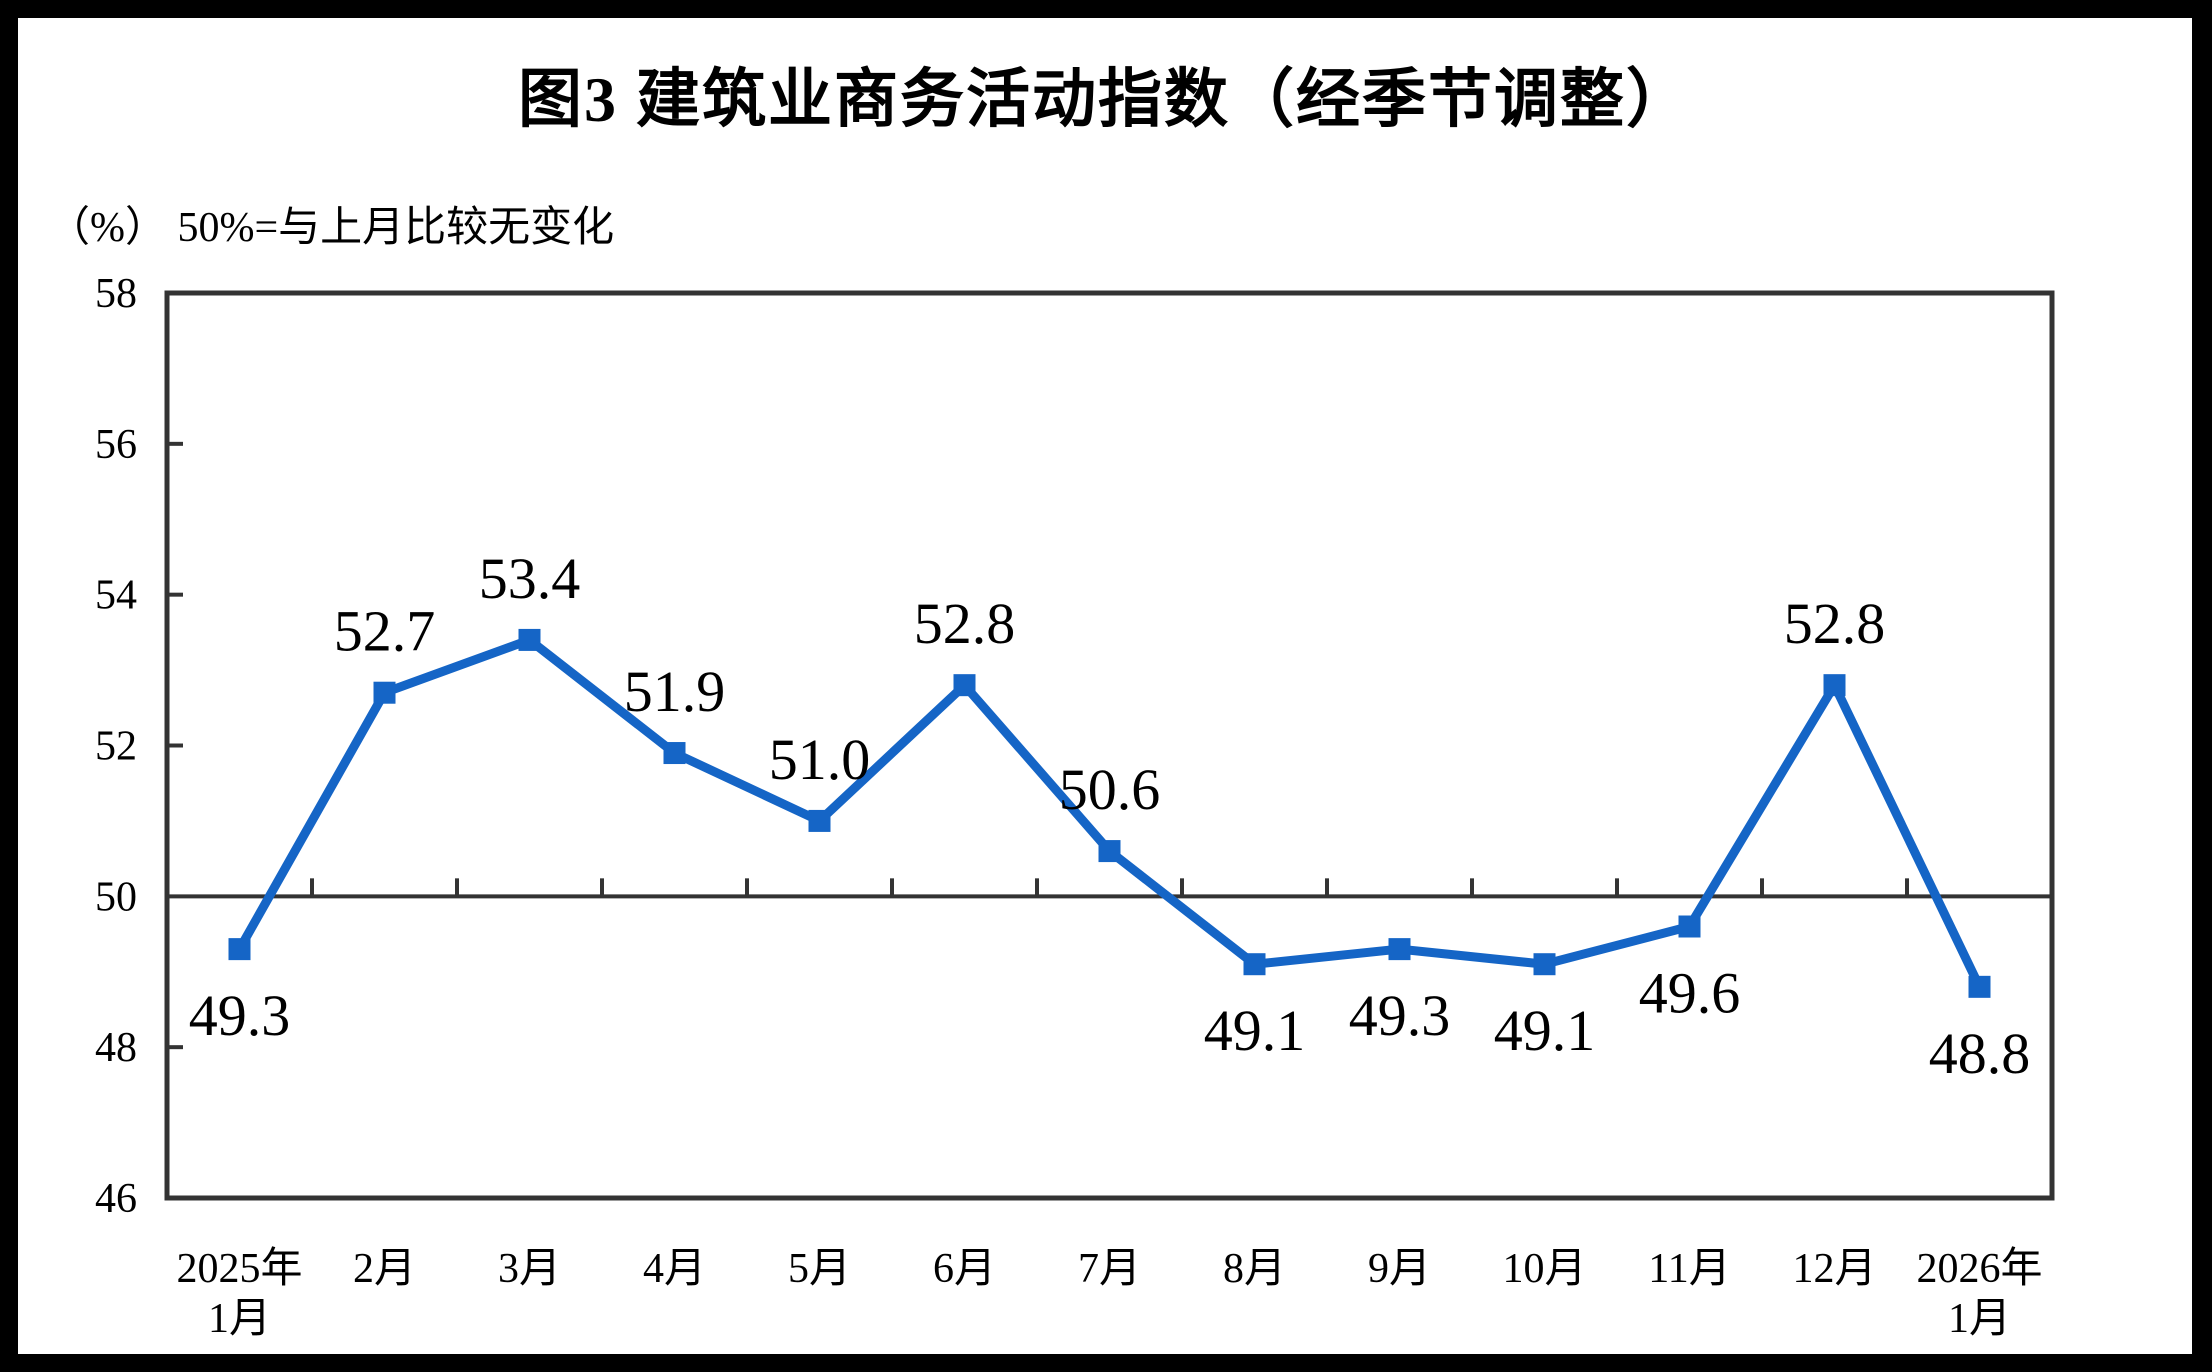  I want to click on x-tick-label: 3月, so click(529, 1269).